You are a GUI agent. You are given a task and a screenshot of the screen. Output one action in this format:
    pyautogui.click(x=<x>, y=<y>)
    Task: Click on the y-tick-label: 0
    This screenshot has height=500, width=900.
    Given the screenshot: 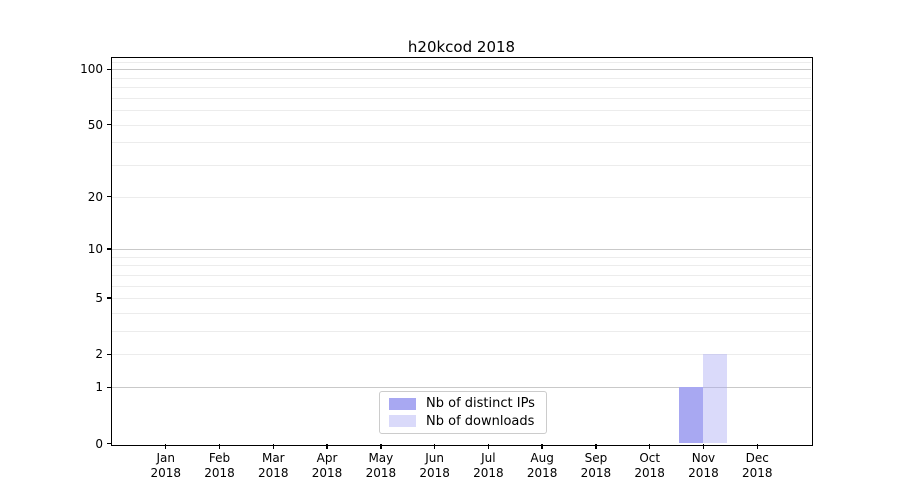 What is the action you would take?
    pyautogui.click(x=99, y=443)
    